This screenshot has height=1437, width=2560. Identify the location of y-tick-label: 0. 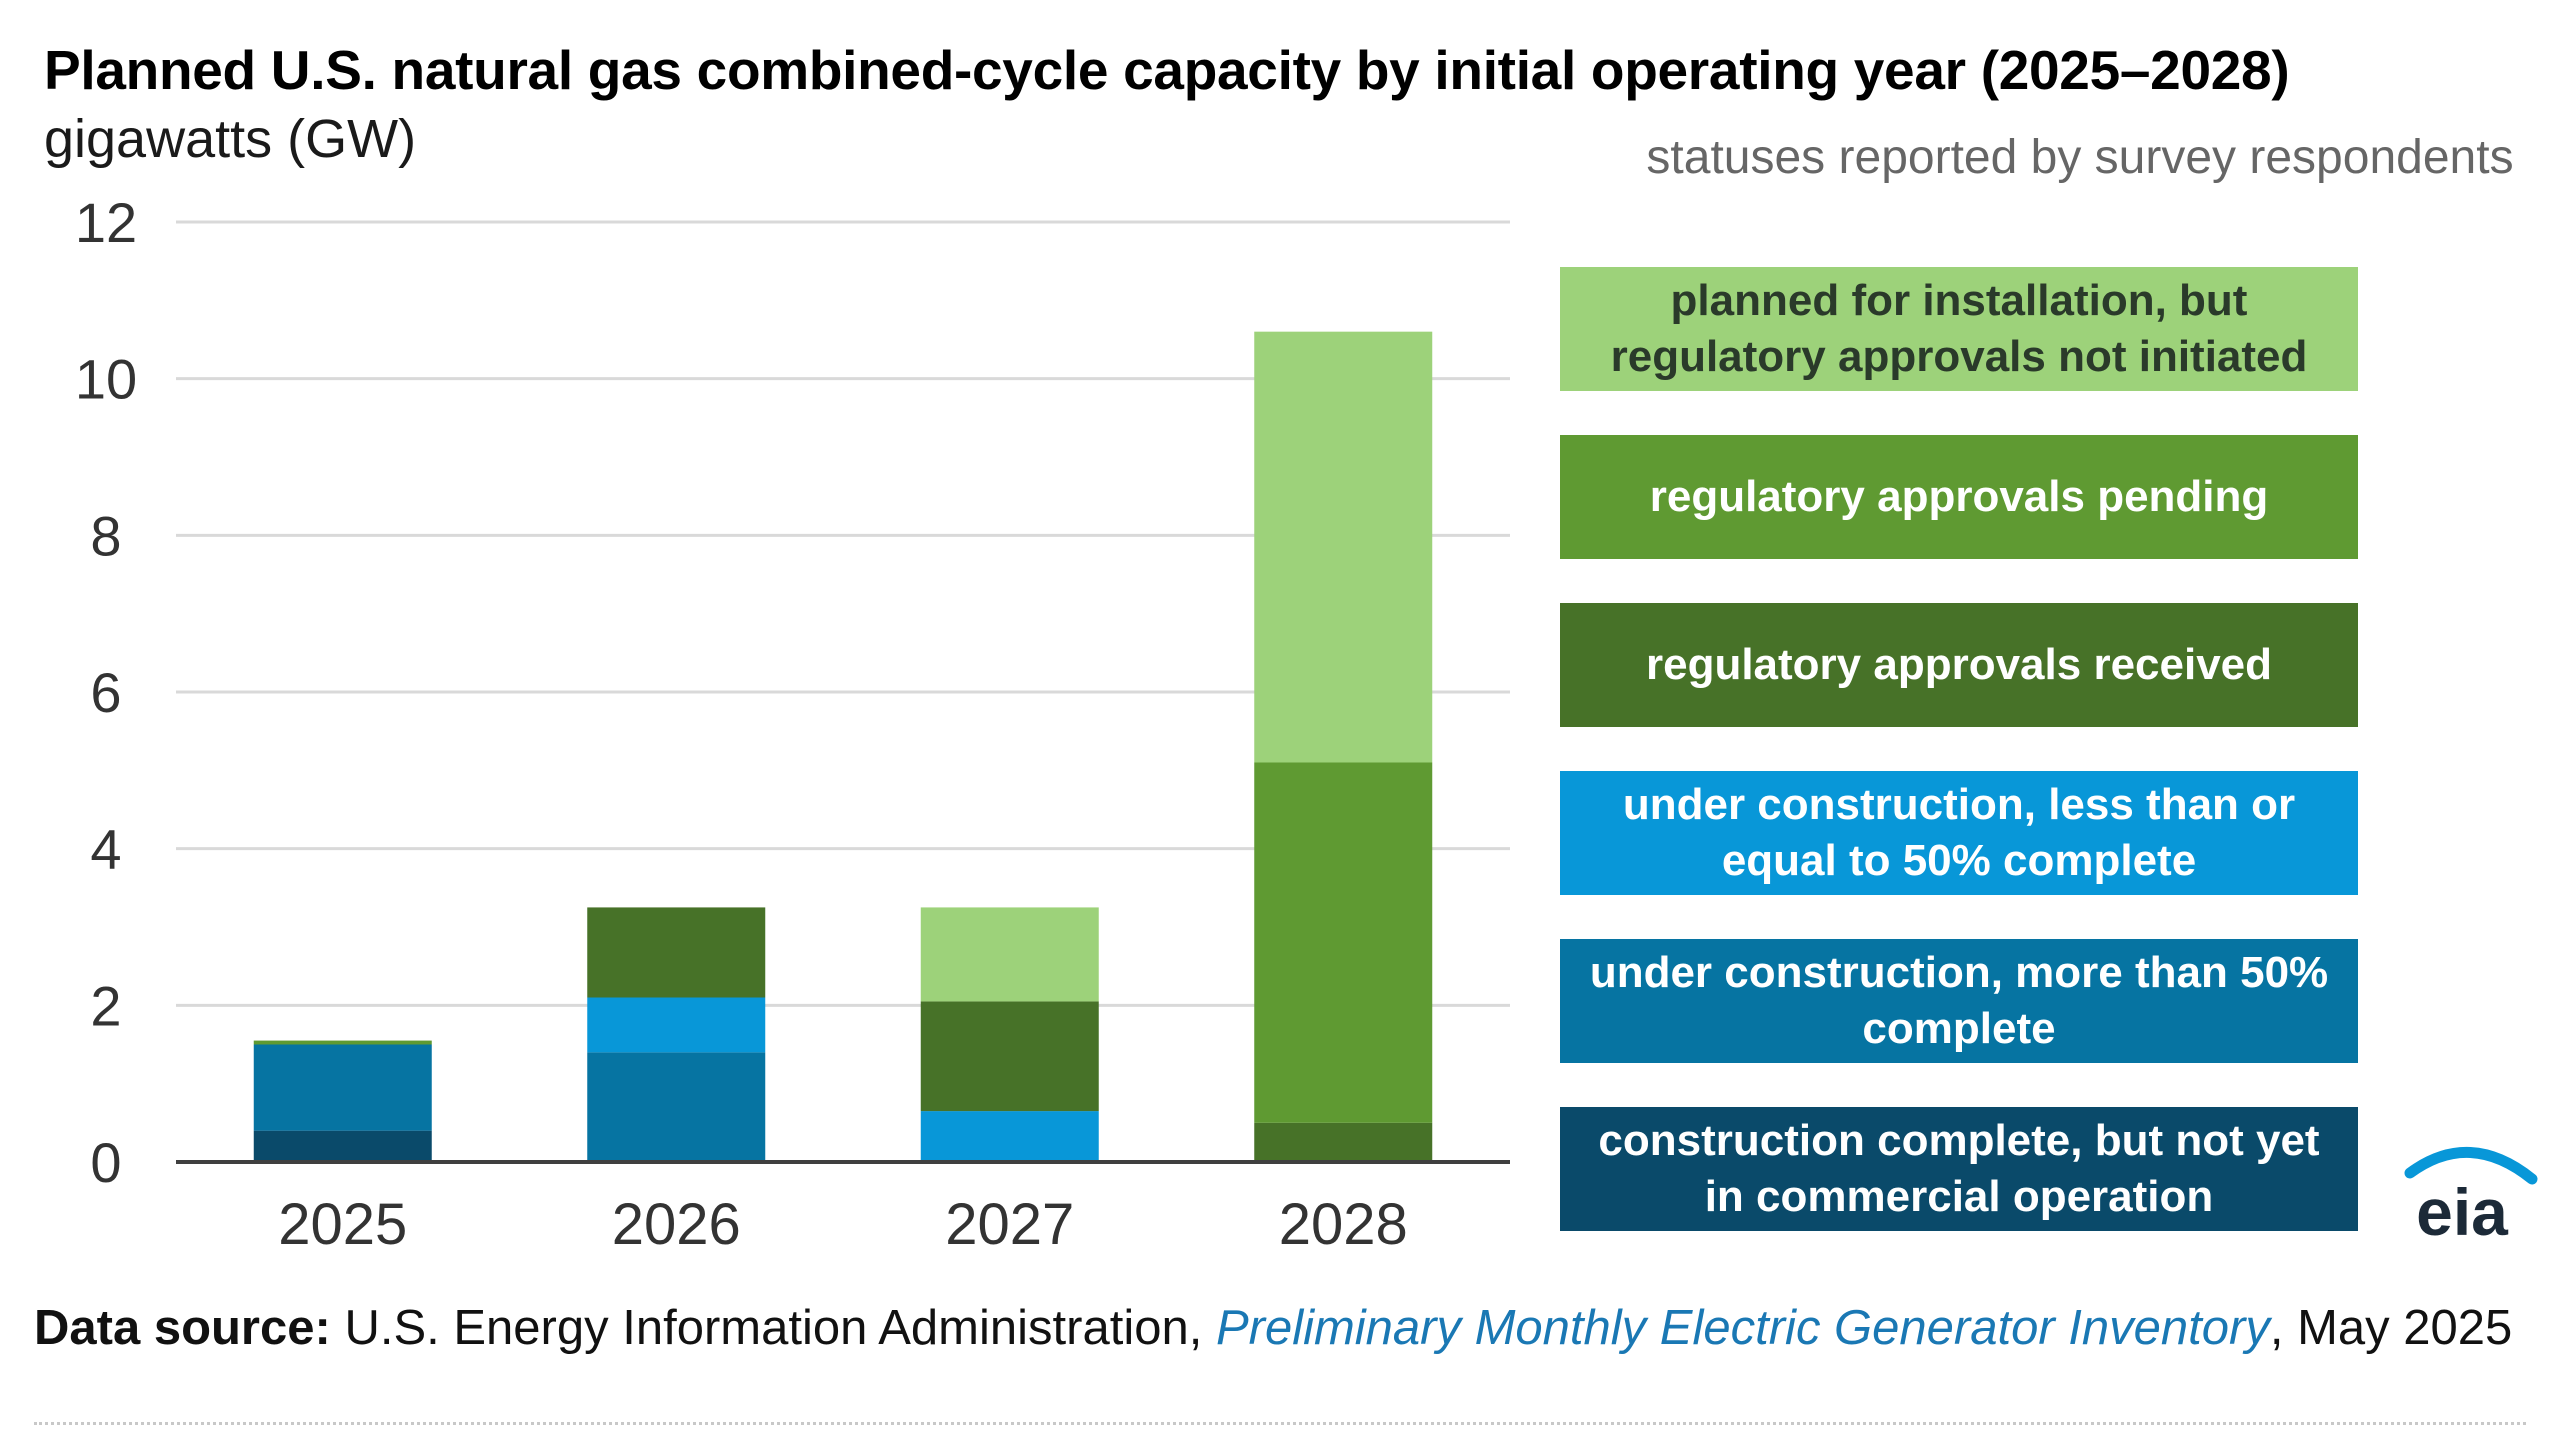
(105, 1162).